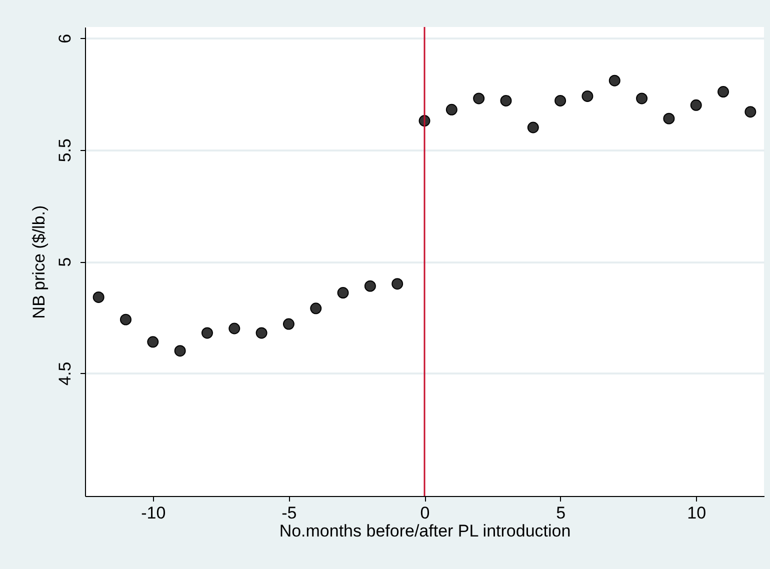 The image size is (770, 569). I want to click on y-tick-label: 5.5, so click(65, 150).